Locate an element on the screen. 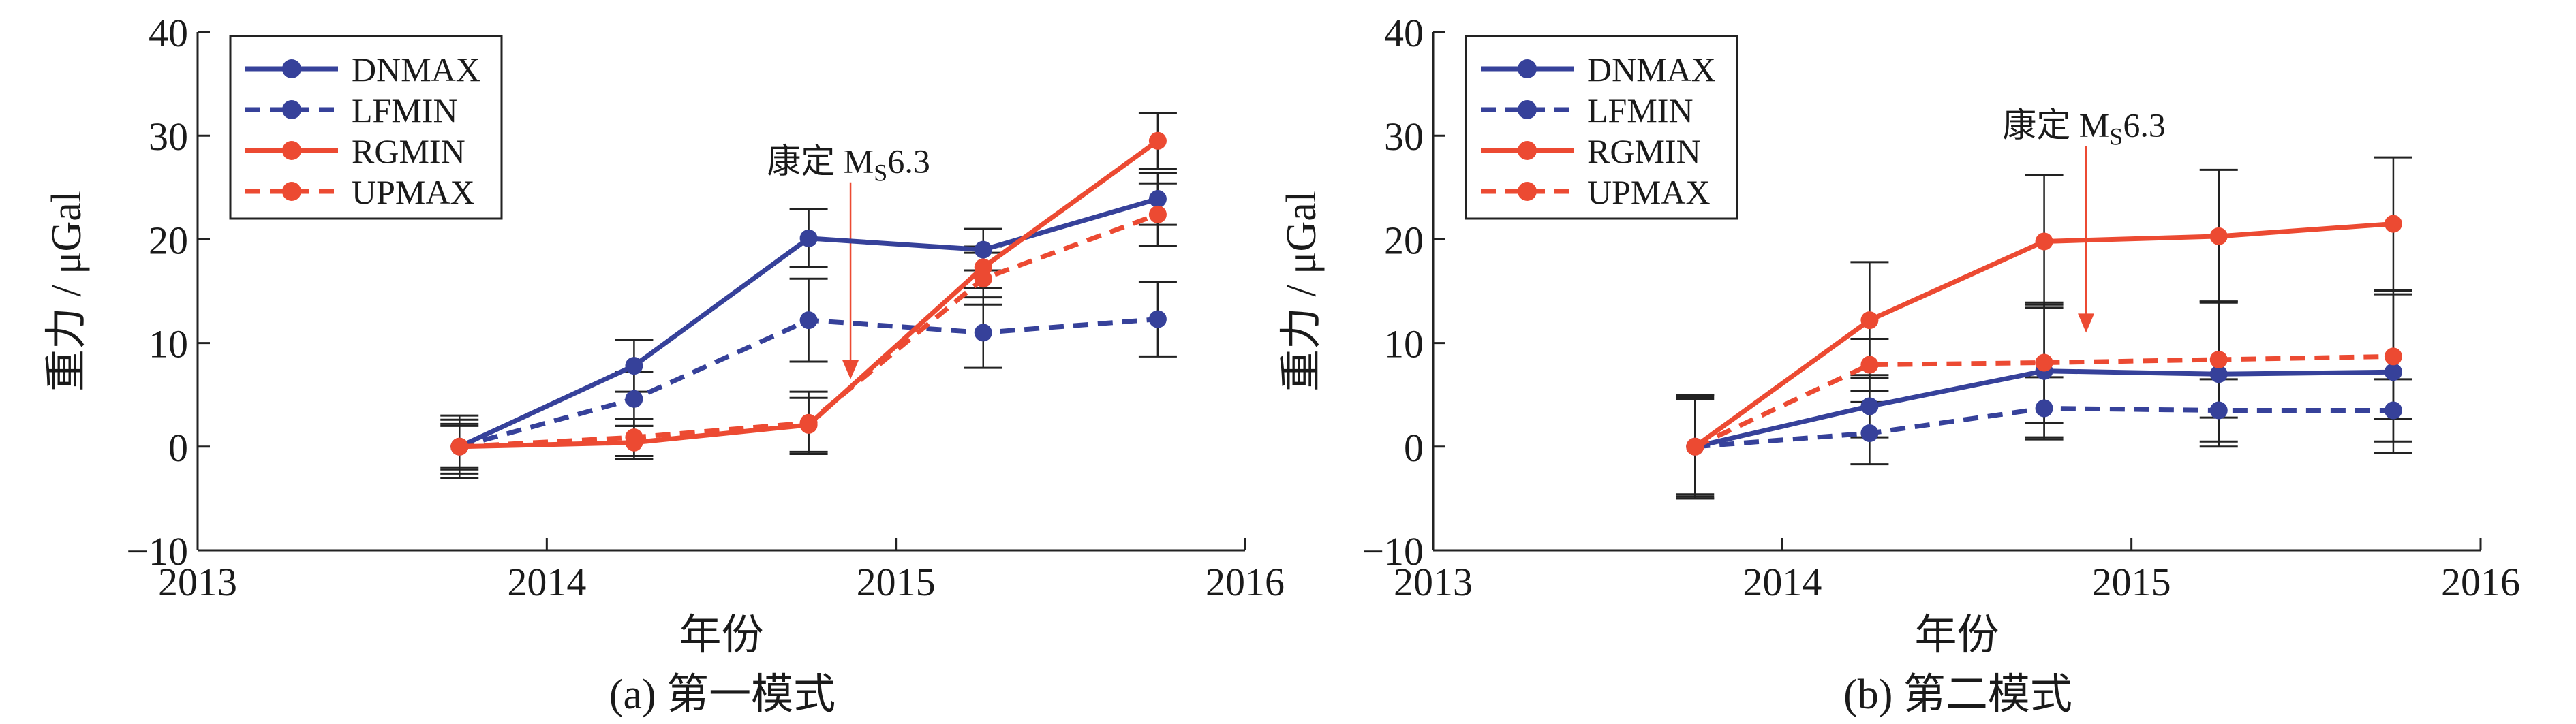 This screenshot has width=2576, height=724. series-dnmax is located at coordinates (808, 323).